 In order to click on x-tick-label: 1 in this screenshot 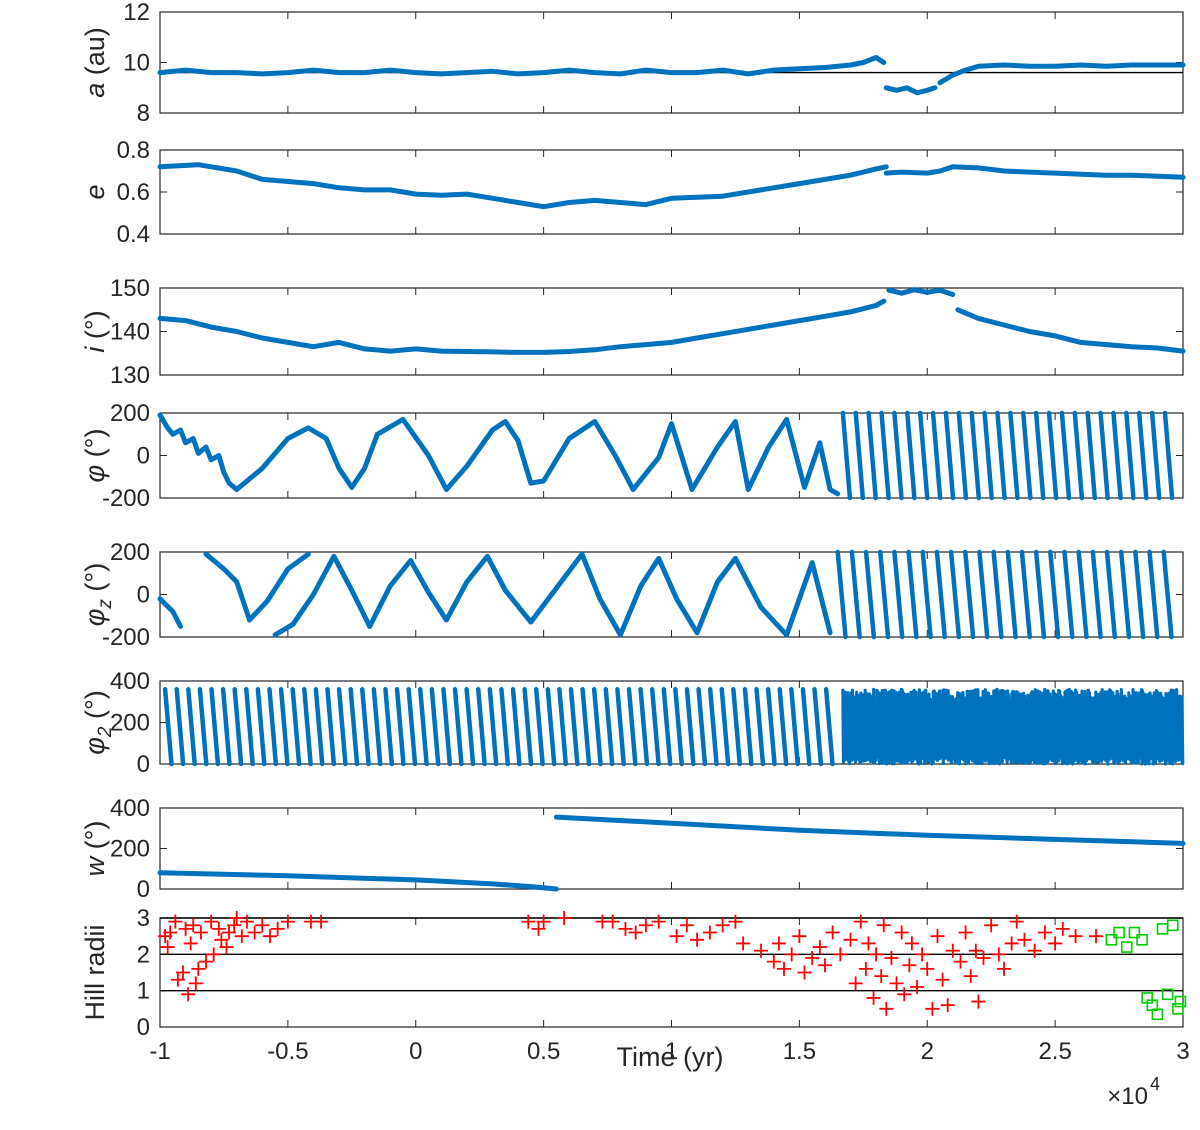, I will do `click(671, 1051)`.